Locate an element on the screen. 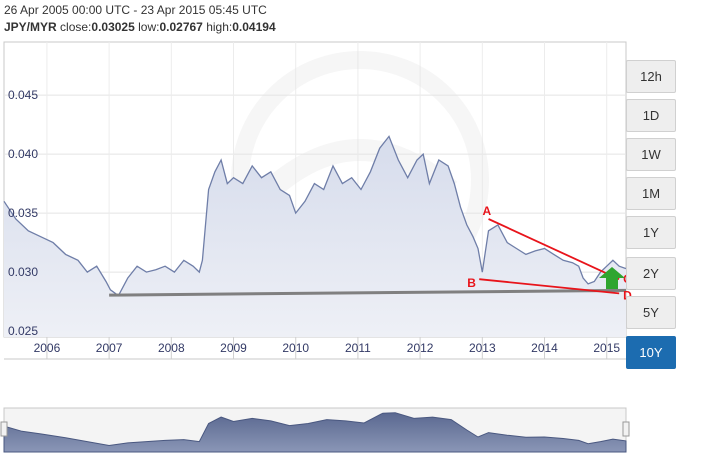 This screenshot has height=471, width=713. x-tick-label: 2014 is located at coordinates (544, 348).